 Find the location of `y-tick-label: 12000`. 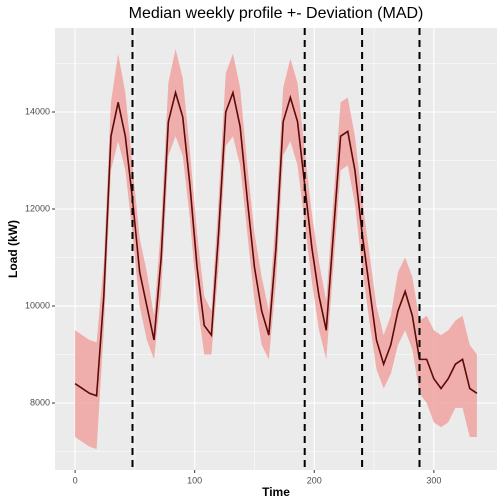

y-tick-label: 12000 is located at coordinates (37, 208).